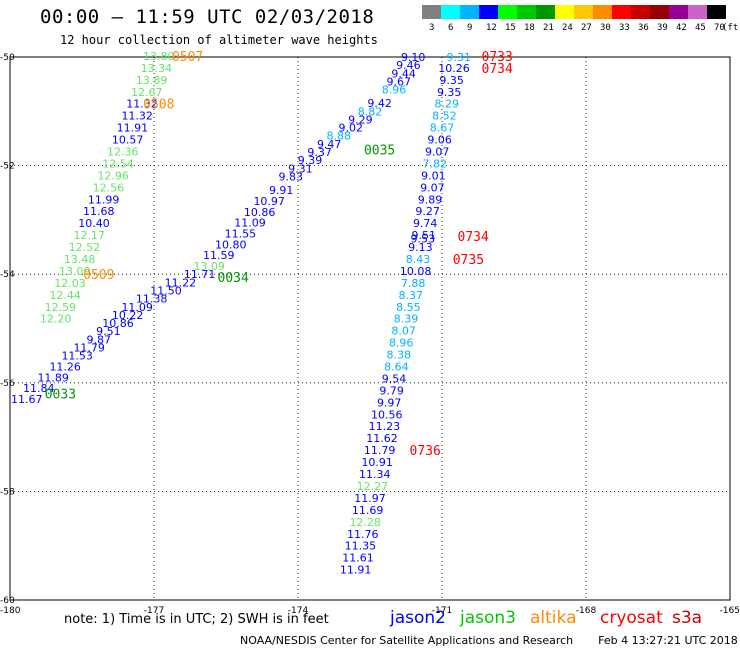  Describe the element at coordinates (7, 275) in the screenshot. I see `lat-tick-label: -54` at that location.